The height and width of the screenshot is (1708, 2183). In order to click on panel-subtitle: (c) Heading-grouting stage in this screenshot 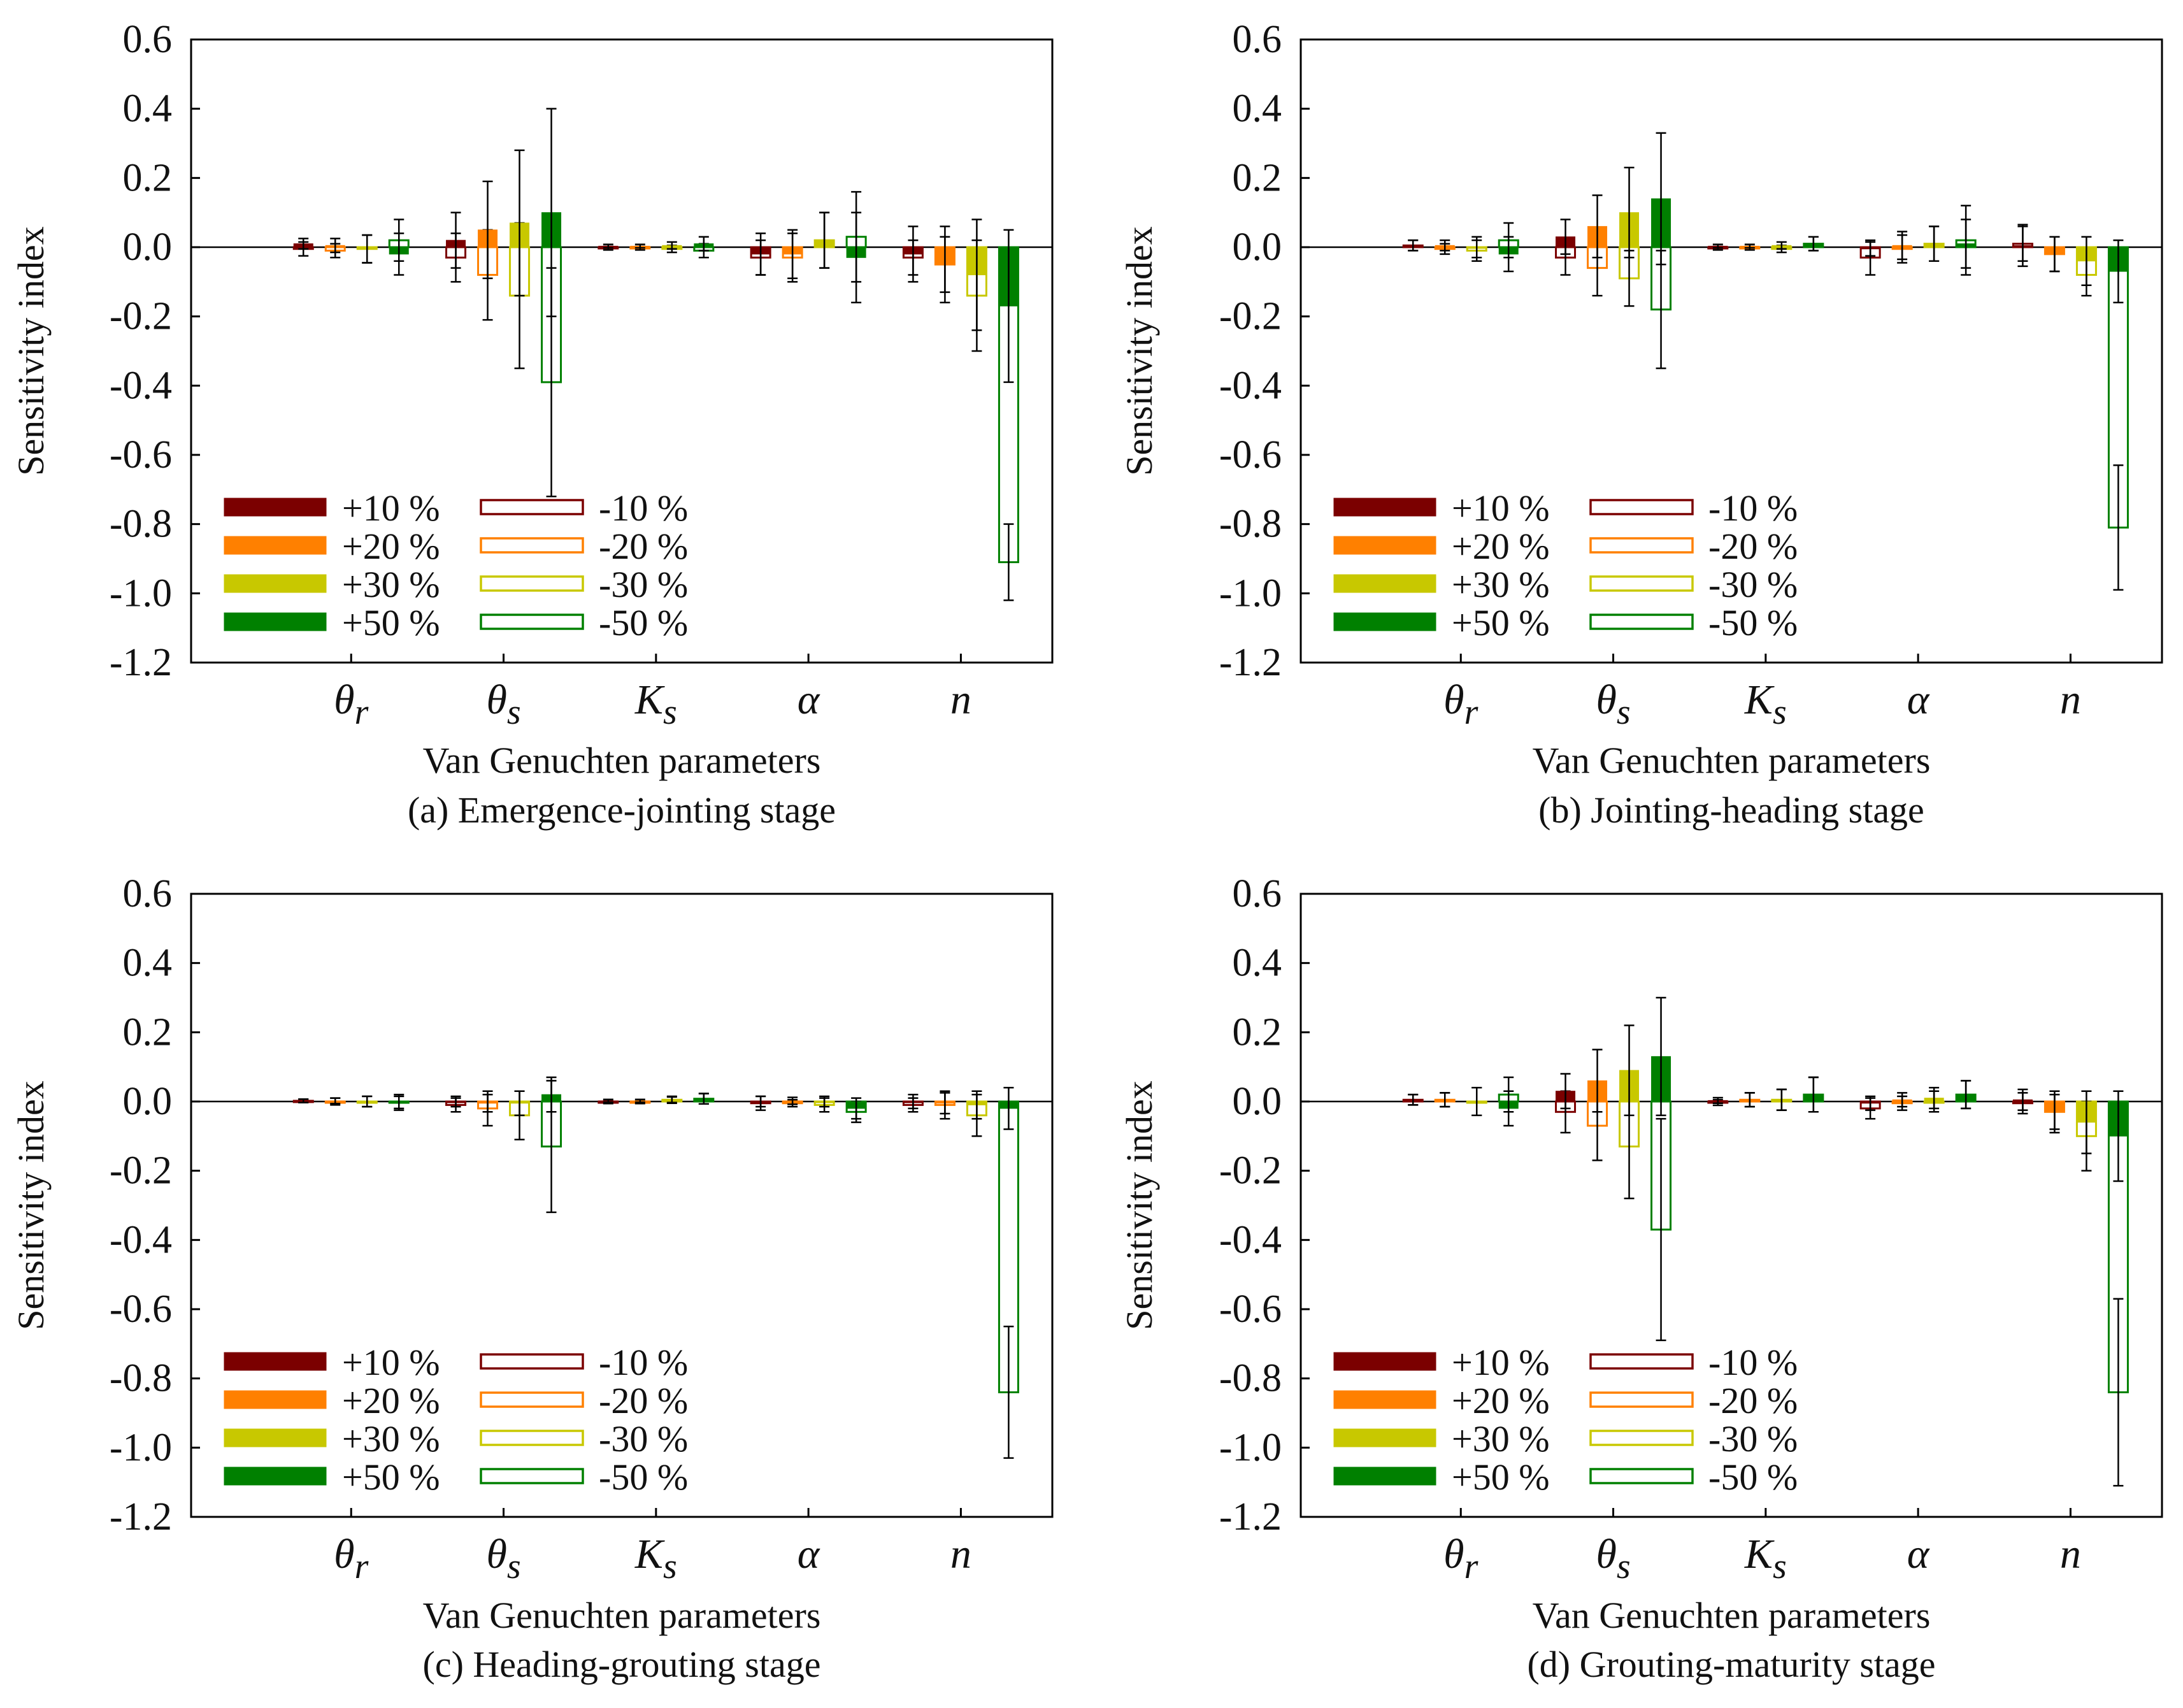, I will do `click(622, 1664)`.